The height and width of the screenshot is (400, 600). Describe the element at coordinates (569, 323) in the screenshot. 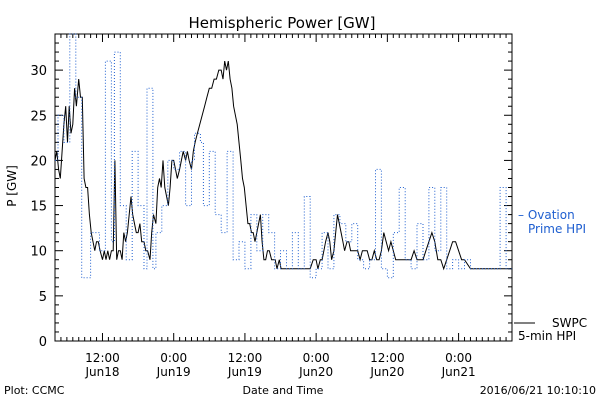

I see `legend-label-swpc-line1: SWPC` at that location.